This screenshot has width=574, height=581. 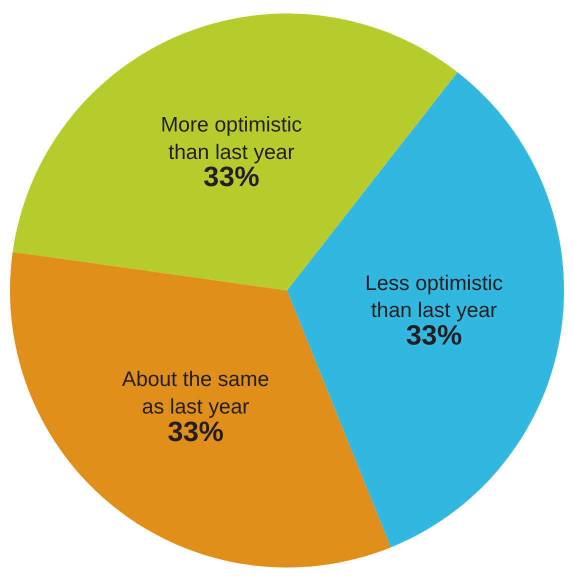 I want to click on slice-label: About the same as last year, so click(x=196, y=393).